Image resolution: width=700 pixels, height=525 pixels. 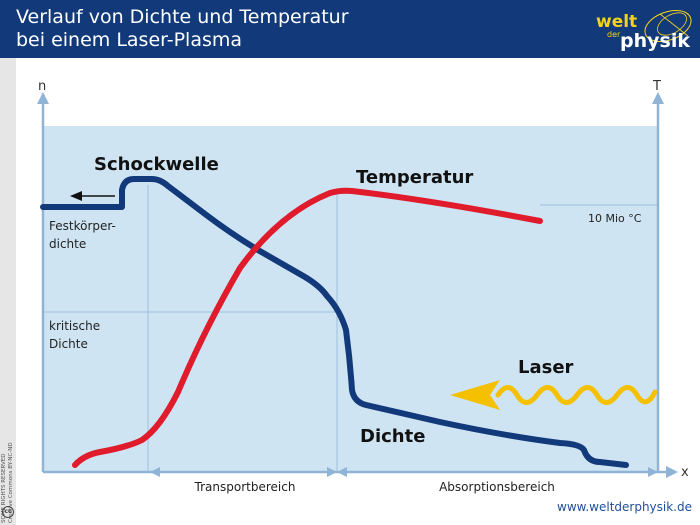 I want to click on absorption-region-left-arrow-icon, so click(x=342, y=472).